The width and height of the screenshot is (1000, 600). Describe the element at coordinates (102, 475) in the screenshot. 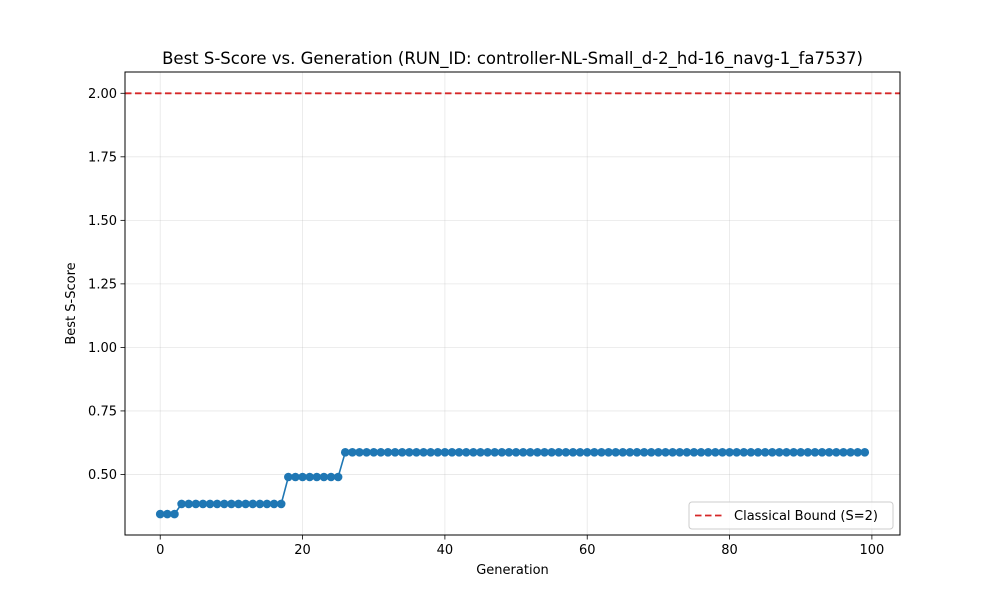

I see `y-tick-label: 0.50` at that location.